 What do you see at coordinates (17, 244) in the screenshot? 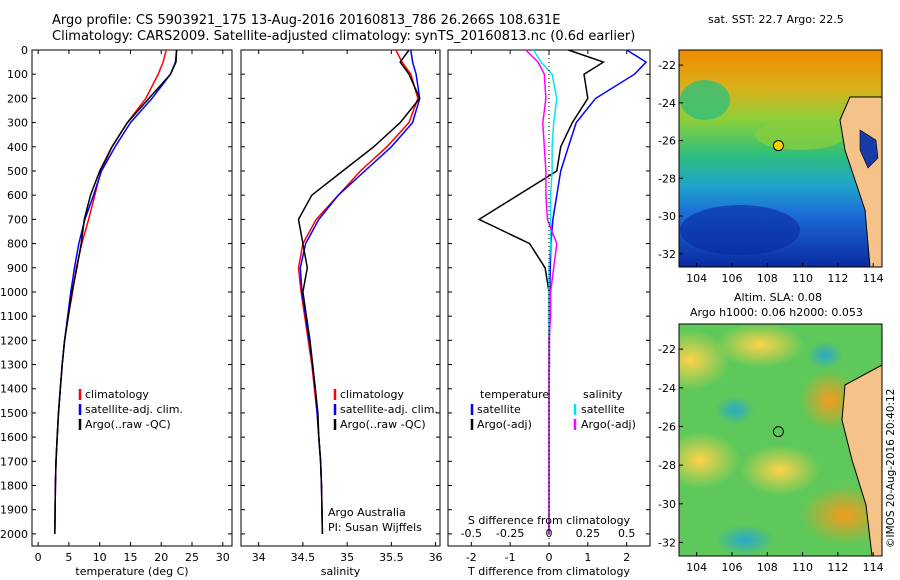
I see `depth-tick-label: 800` at bounding box center [17, 244].